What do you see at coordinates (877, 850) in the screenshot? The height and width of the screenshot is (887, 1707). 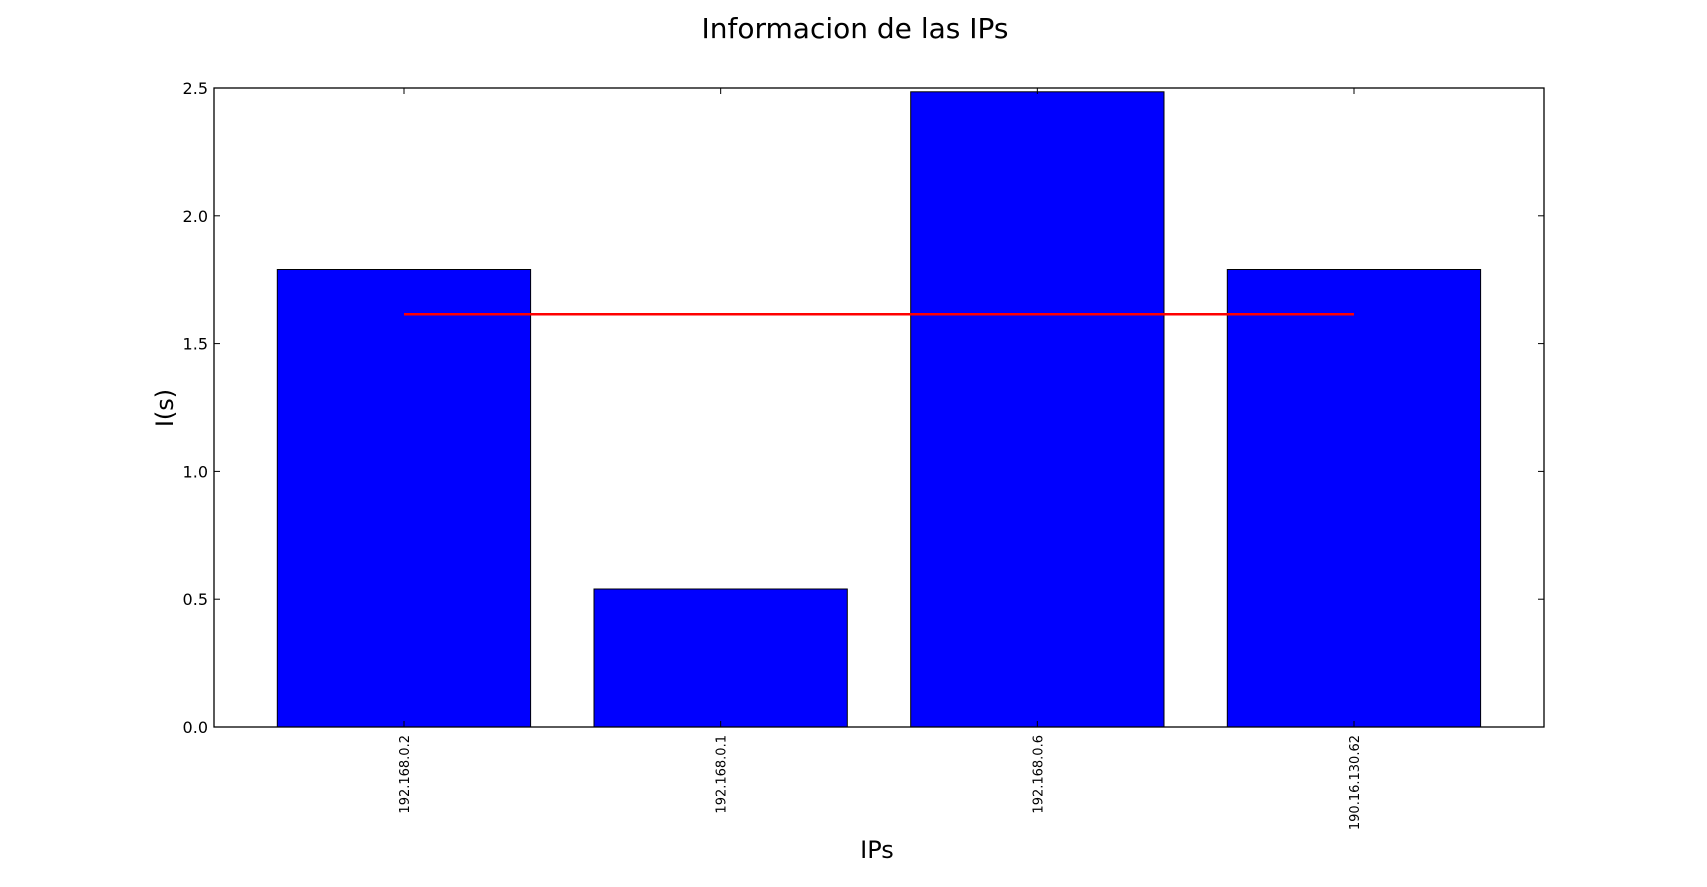 I see `x-axis-label: IPs` at bounding box center [877, 850].